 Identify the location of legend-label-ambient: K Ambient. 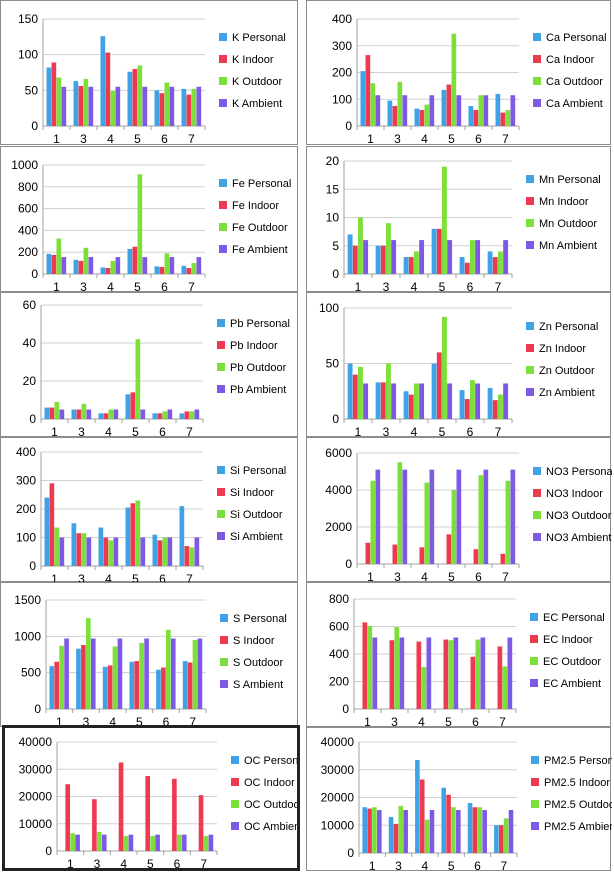
(257, 104).